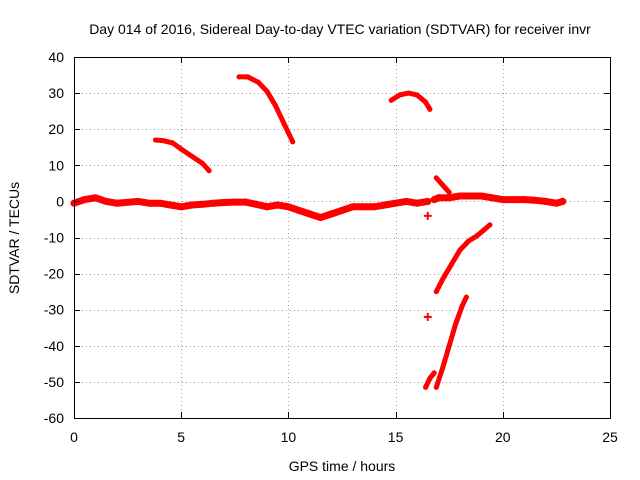 The height and width of the screenshot is (480, 640). I want to click on y-axis-label: SDTVAR / TECUs, so click(14, 238).